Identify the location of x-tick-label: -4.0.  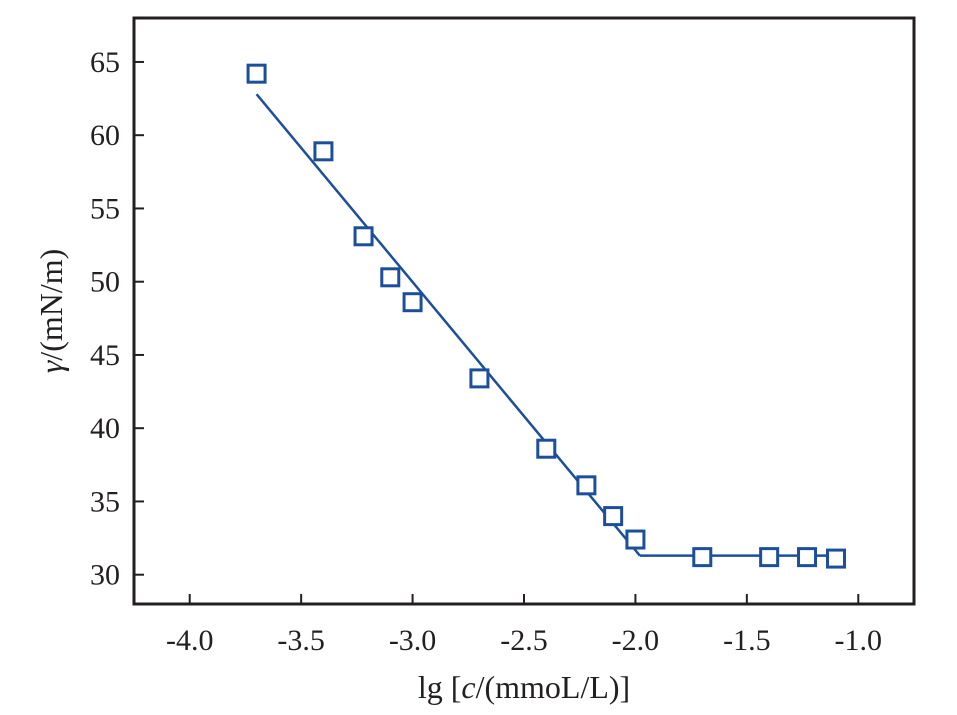
(190, 640).